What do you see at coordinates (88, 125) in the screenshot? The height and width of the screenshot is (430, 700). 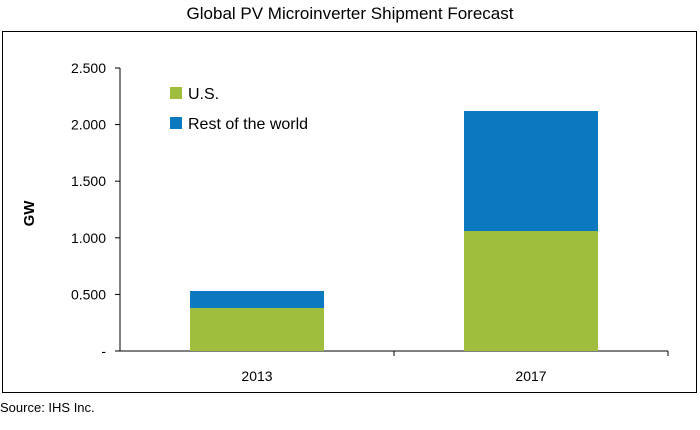 I see `y-tick-label: 2.000` at bounding box center [88, 125].